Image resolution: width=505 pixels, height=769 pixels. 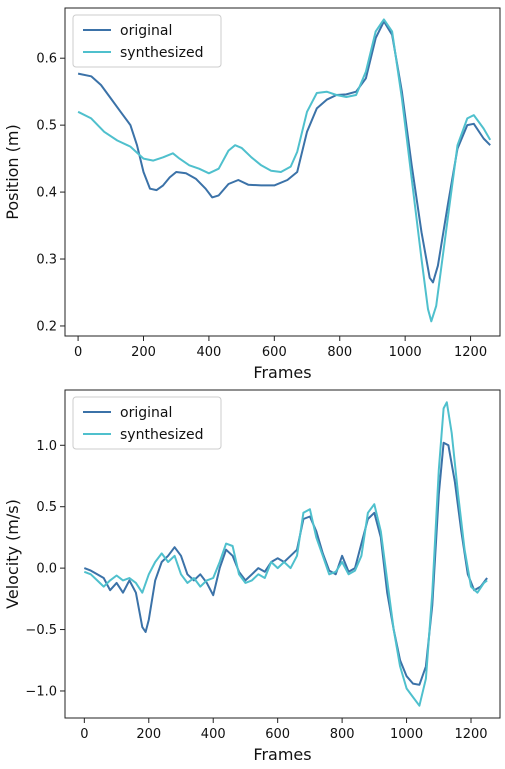 What do you see at coordinates (41, 691) in the screenshot?
I see `y-tick-label: −1.0` at bounding box center [41, 691].